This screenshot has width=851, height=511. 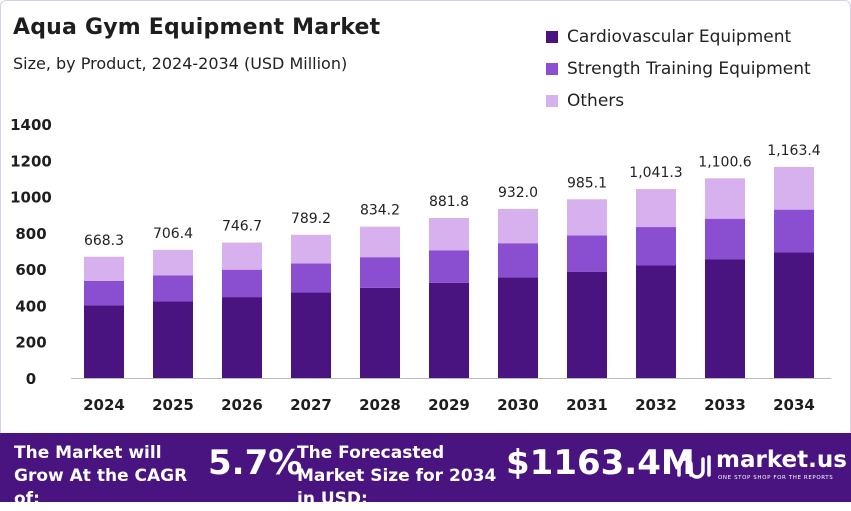 I want to click on cagr-value: 5.7%, so click(x=255, y=463).